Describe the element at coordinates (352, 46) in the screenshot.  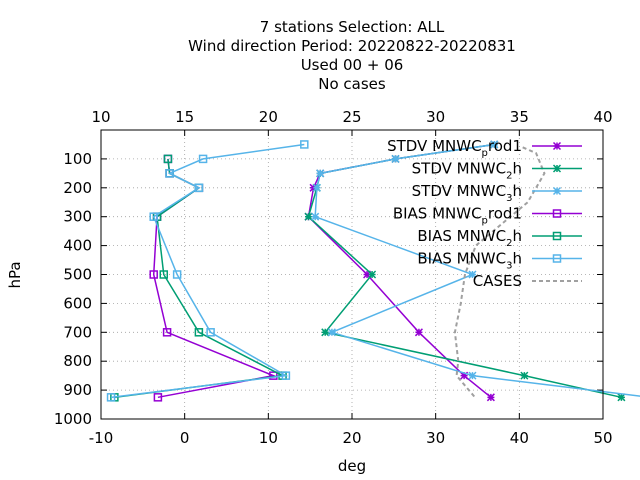
I see `title-line: Wind direction Period: 20220822-20220831` at that location.